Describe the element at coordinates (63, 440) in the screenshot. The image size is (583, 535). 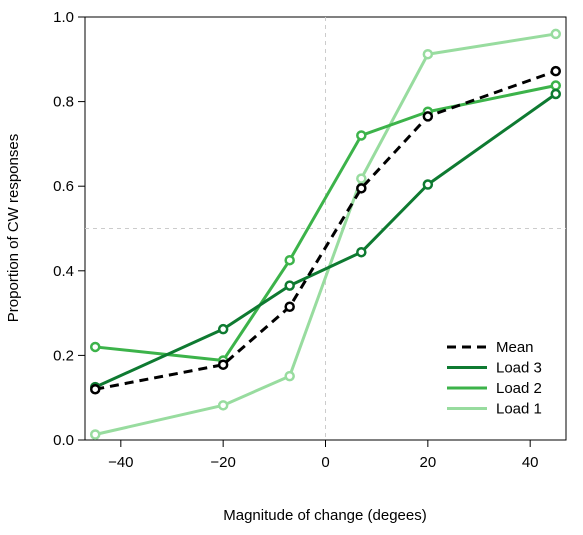
I see `y-tick-label: 0.0` at that location.